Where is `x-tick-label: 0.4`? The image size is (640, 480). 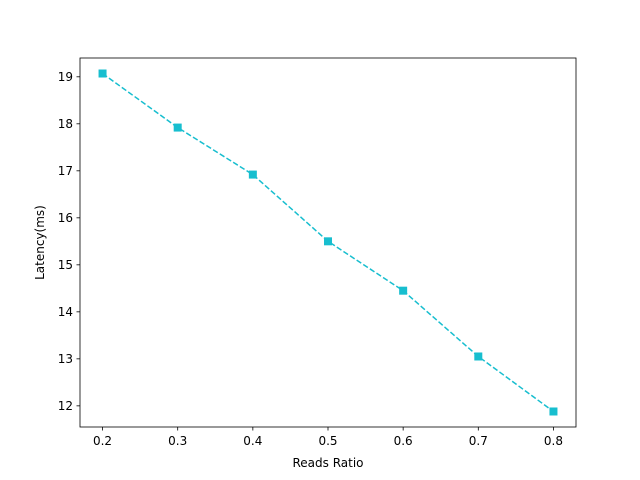 x-tick-label: 0.4 is located at coordinates (252, 441).